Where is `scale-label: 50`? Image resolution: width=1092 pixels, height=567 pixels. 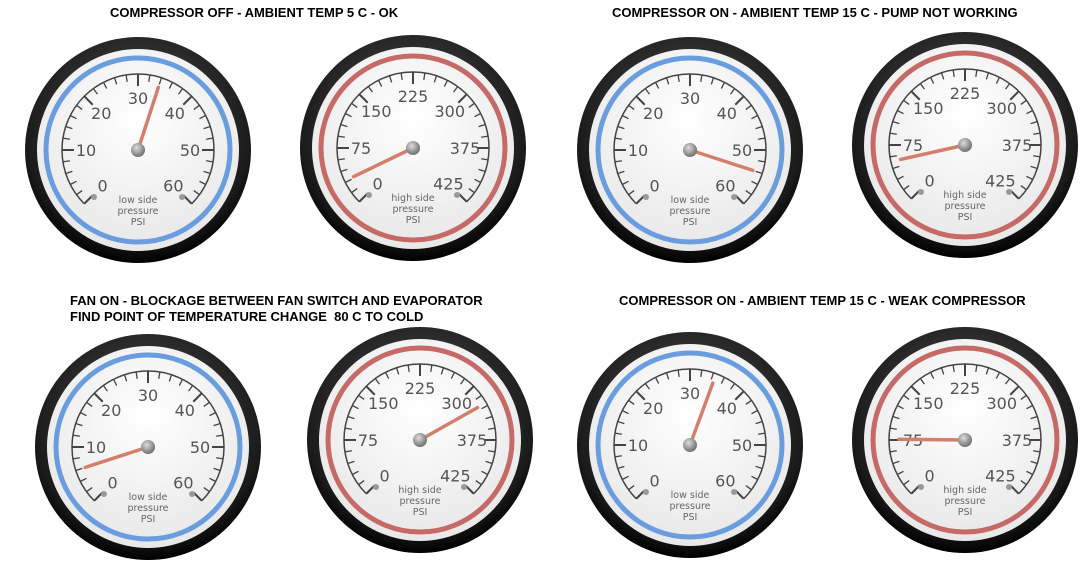 scale-label: 50 is located at coordinates (742, 445).